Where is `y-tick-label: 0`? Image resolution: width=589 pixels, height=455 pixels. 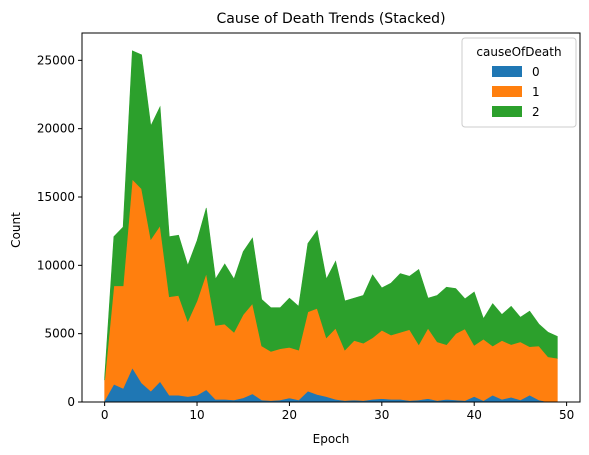 y-tick-label: 0 is located at coordinates (71, 402).